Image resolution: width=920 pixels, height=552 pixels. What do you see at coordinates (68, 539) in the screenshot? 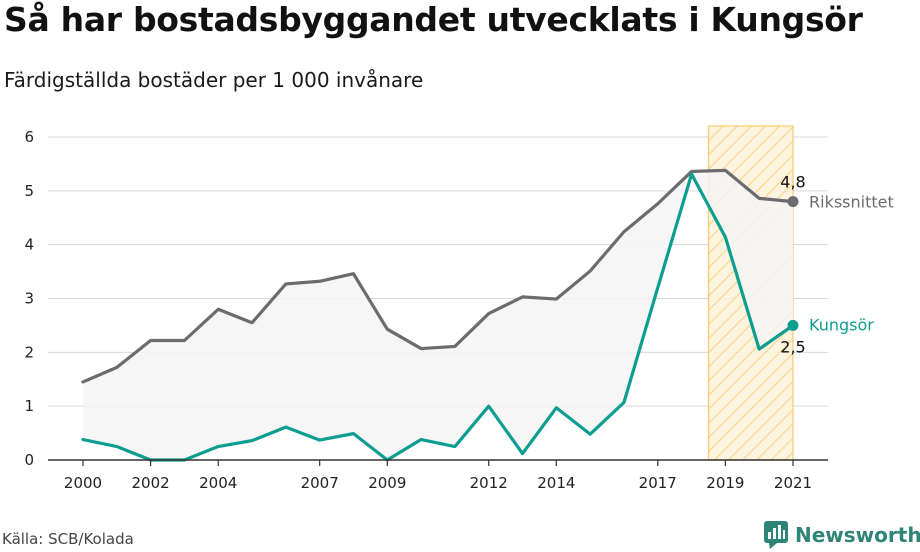
I see `source-note: Källa: SCB/Kolada` at bounding box center [68, 539].